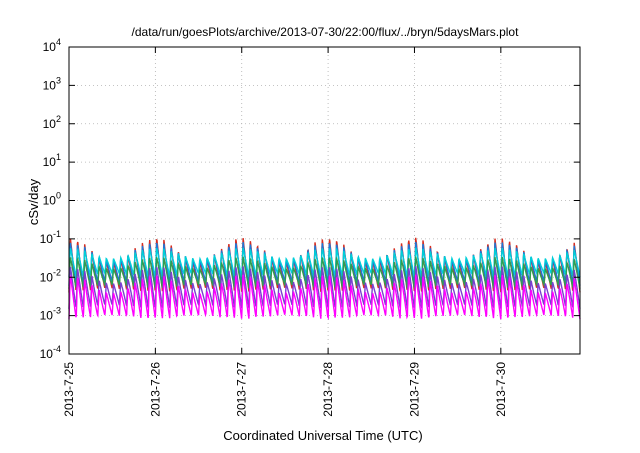 This screenshot has width=640, height=453. I want to click on y-tick-label: 10⁻¹, so click(50, 237).